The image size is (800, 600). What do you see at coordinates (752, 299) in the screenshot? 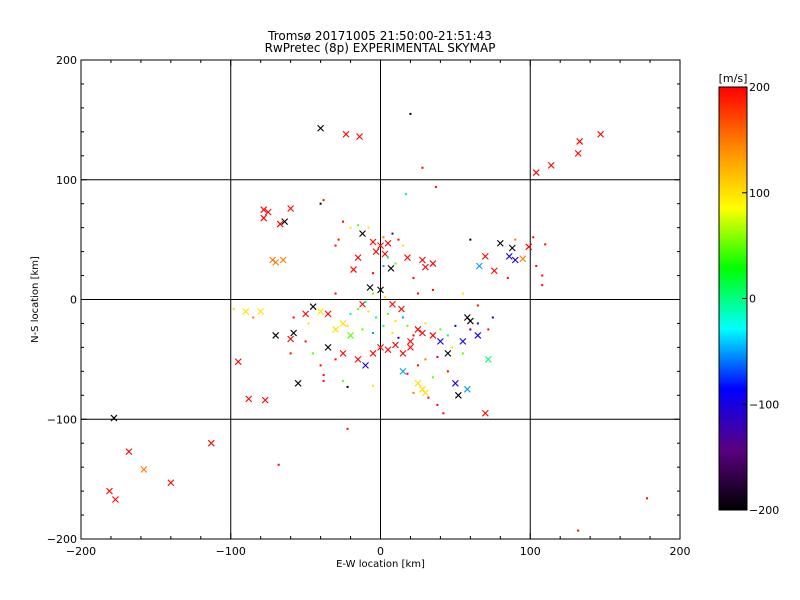
I see `colorbar-tick-label: 0` at bounding box center [752, 299].